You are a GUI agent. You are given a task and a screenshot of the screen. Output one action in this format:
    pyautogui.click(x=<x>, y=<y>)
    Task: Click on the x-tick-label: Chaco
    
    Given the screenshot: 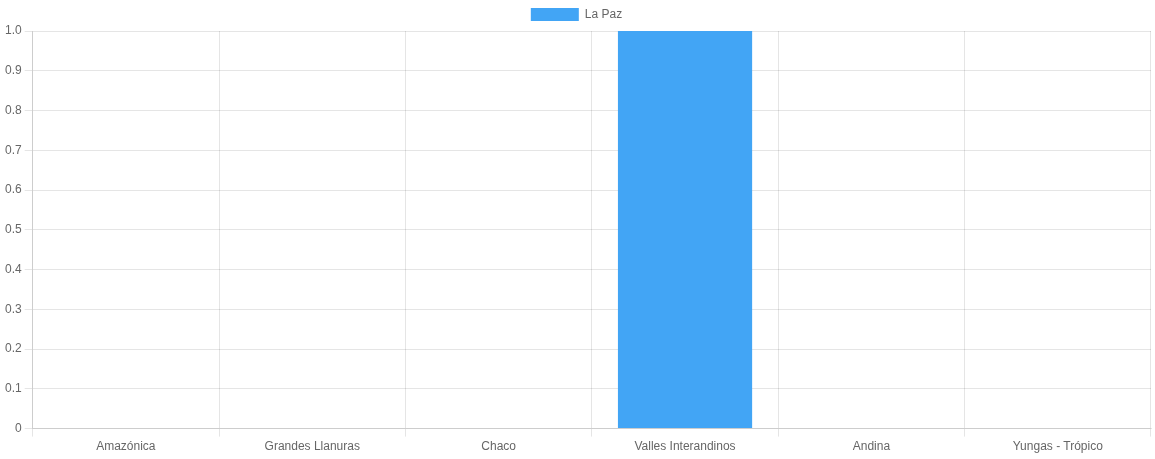 What is the action you would take?
    pyautogui.click(x=499, y=446)
    